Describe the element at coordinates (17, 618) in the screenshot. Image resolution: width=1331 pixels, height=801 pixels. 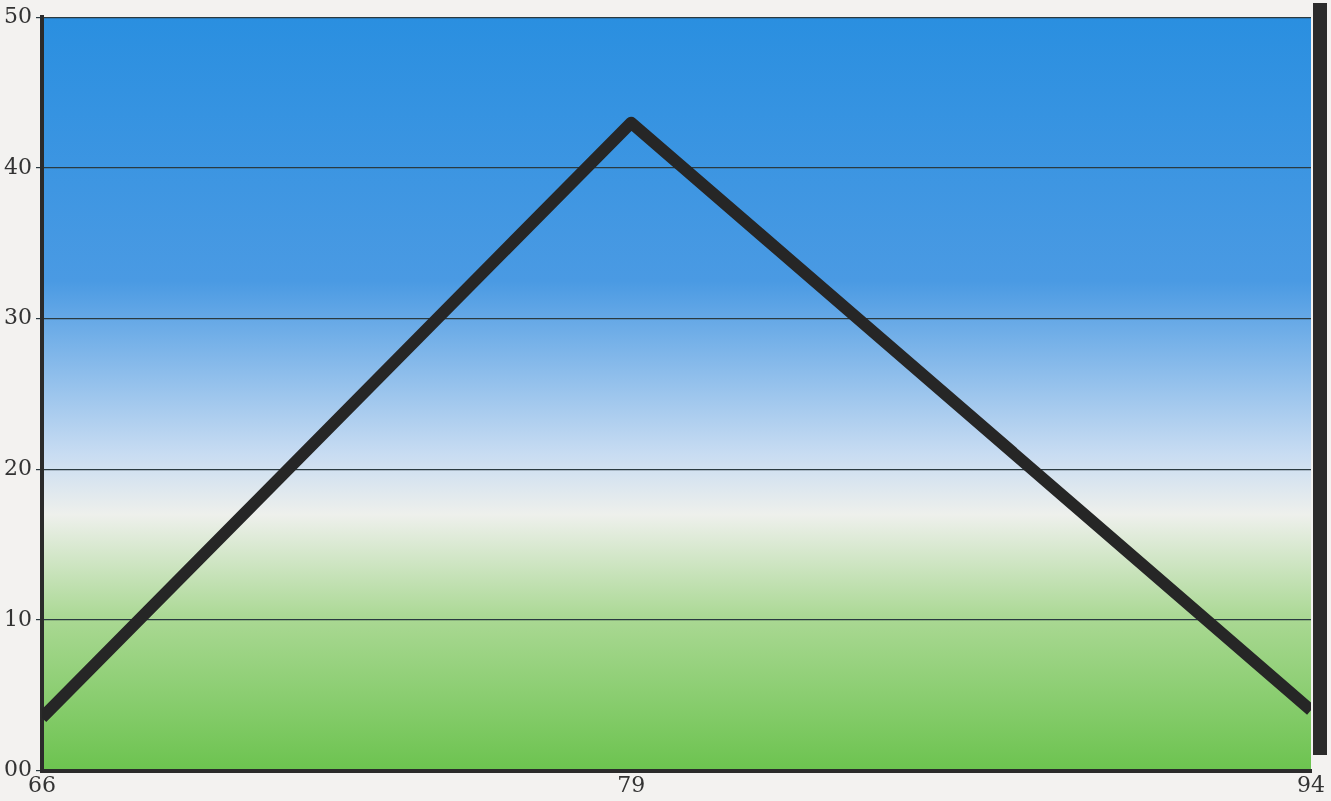
I see `y-tick-label: 10` at that location.